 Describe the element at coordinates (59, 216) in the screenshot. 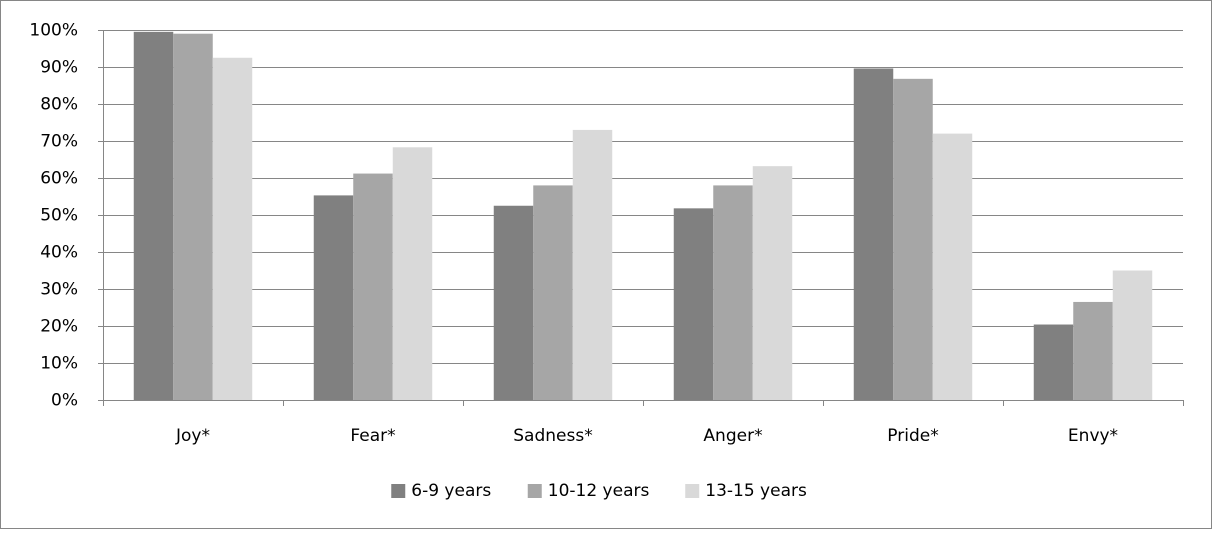

I see `y-tick-label: 50%` at that location.